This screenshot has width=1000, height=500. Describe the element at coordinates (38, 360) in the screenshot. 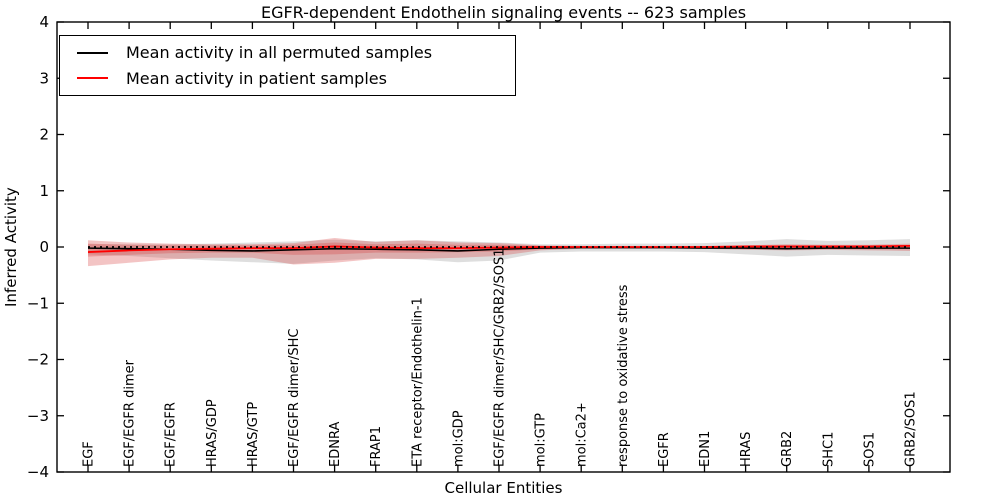

I see `y-tick-label: −2` at that location.